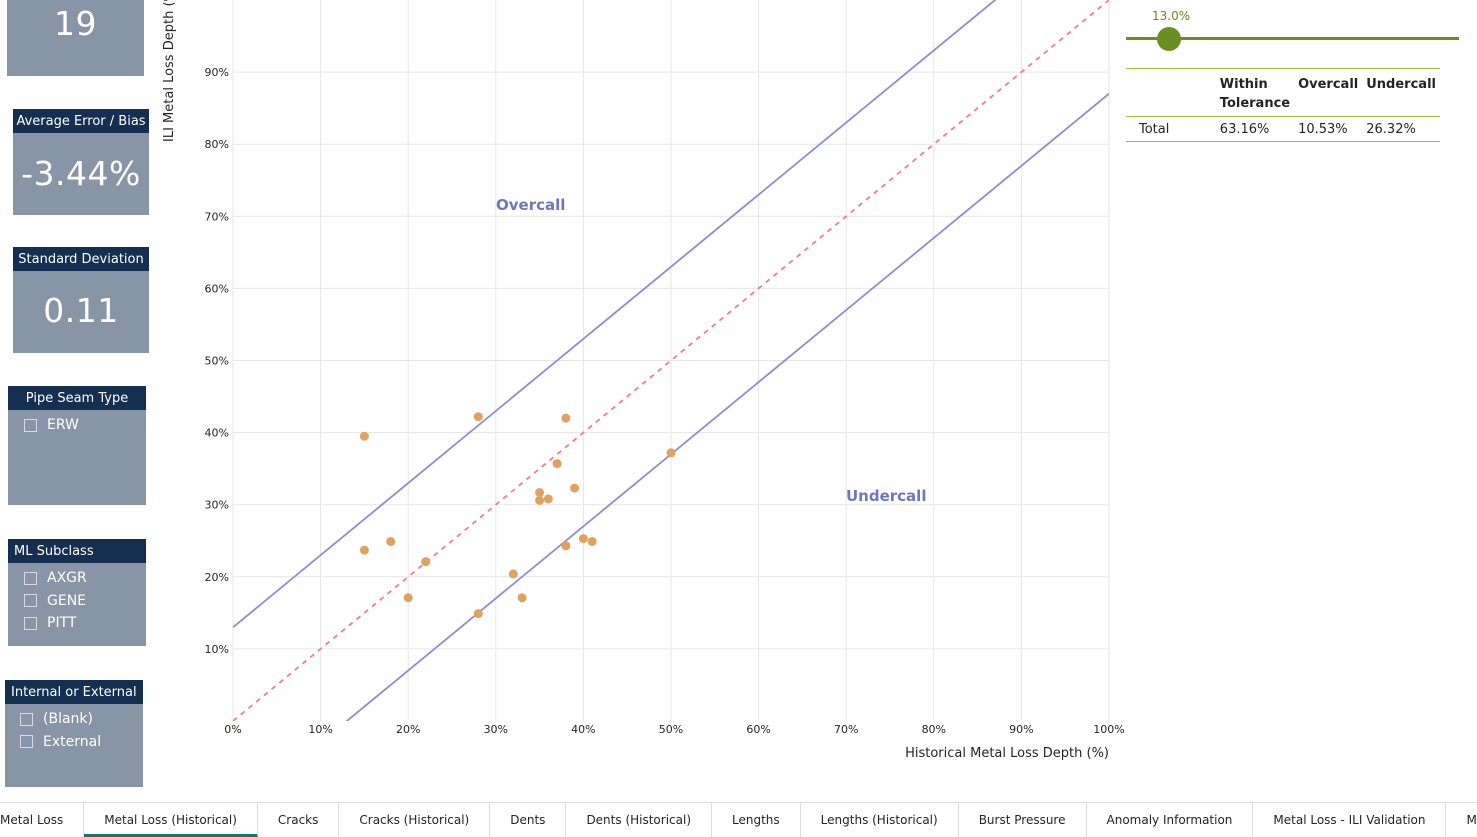 This screenshot has width=1477, height=837. What do you see at coordinates (232, 729) in the screenshot?
I see `x-tick-label: 0%` at bounding box center [232, 729].